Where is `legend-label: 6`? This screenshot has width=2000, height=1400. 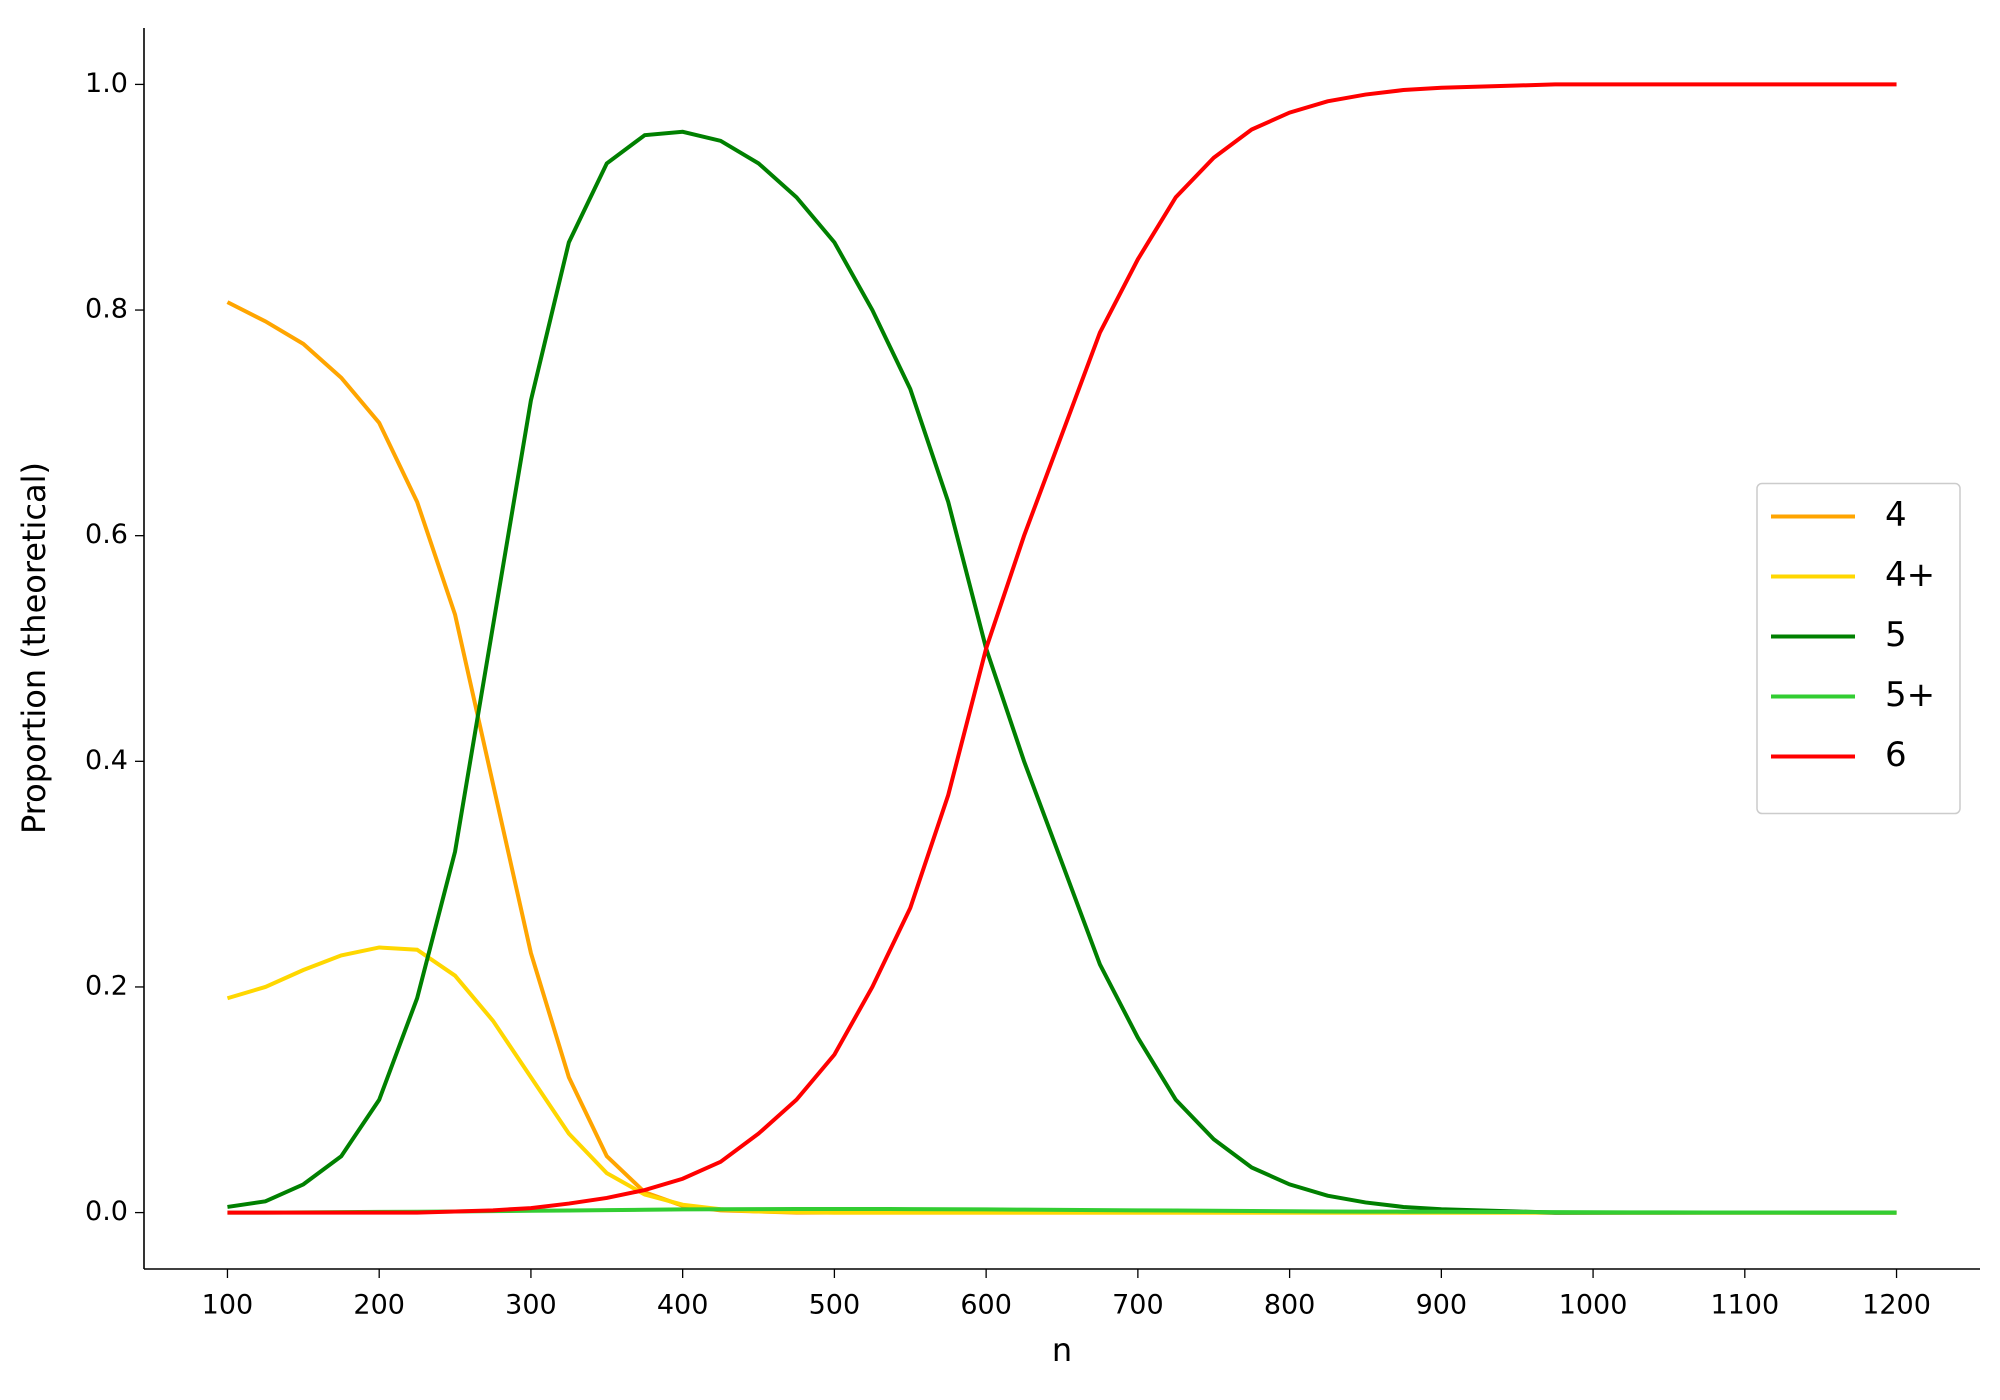 legend-label: 6 is located at coordinates (1896, 755).